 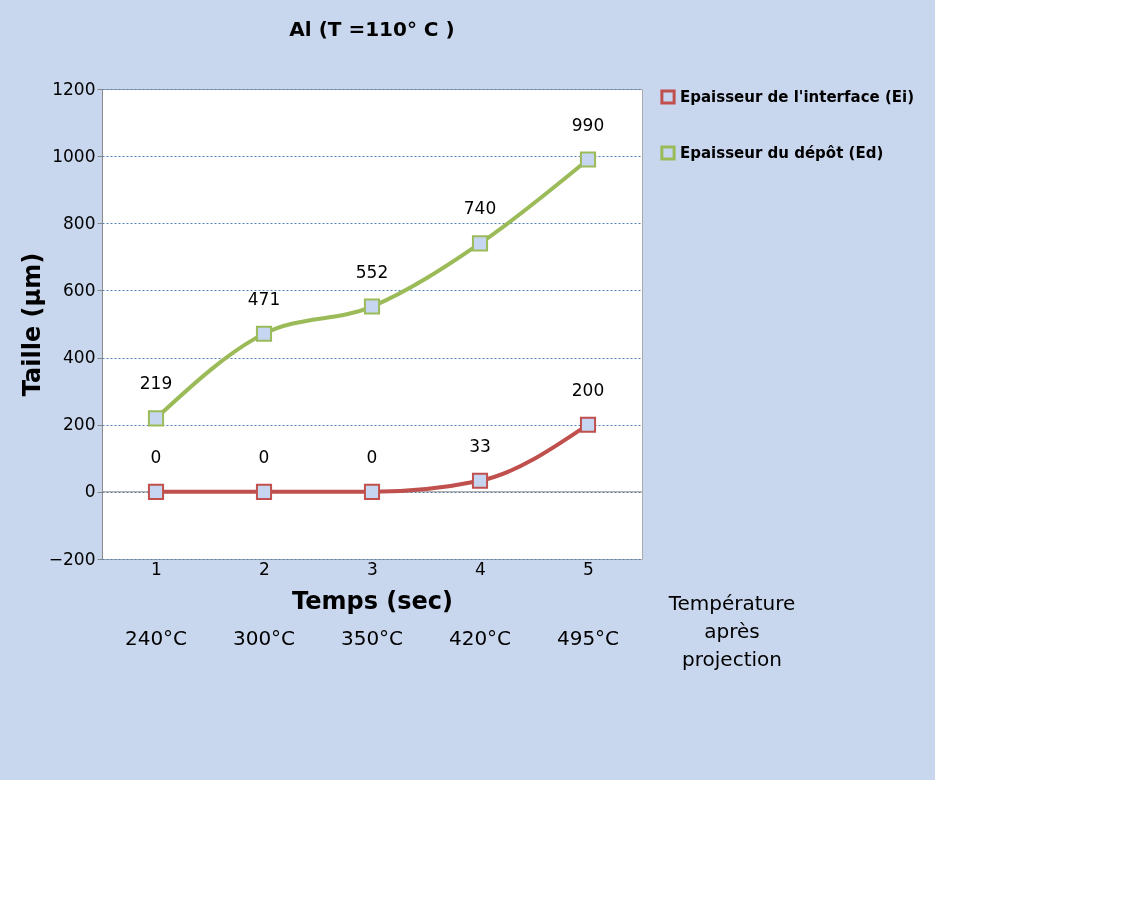 I want to click on data-label: 552, so click(x=372, y=271).